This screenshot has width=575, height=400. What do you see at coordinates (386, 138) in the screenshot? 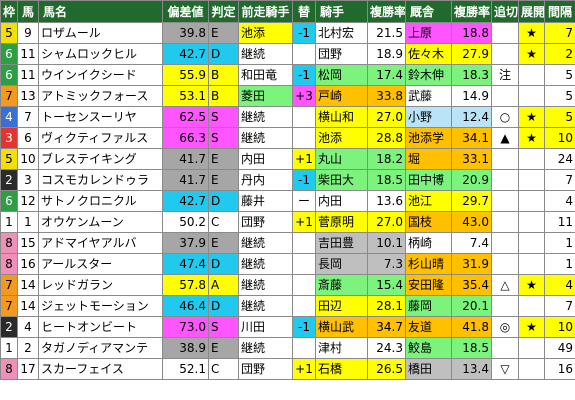
I see `jockey-rate: 28.8` at bounding box center [386, 138].